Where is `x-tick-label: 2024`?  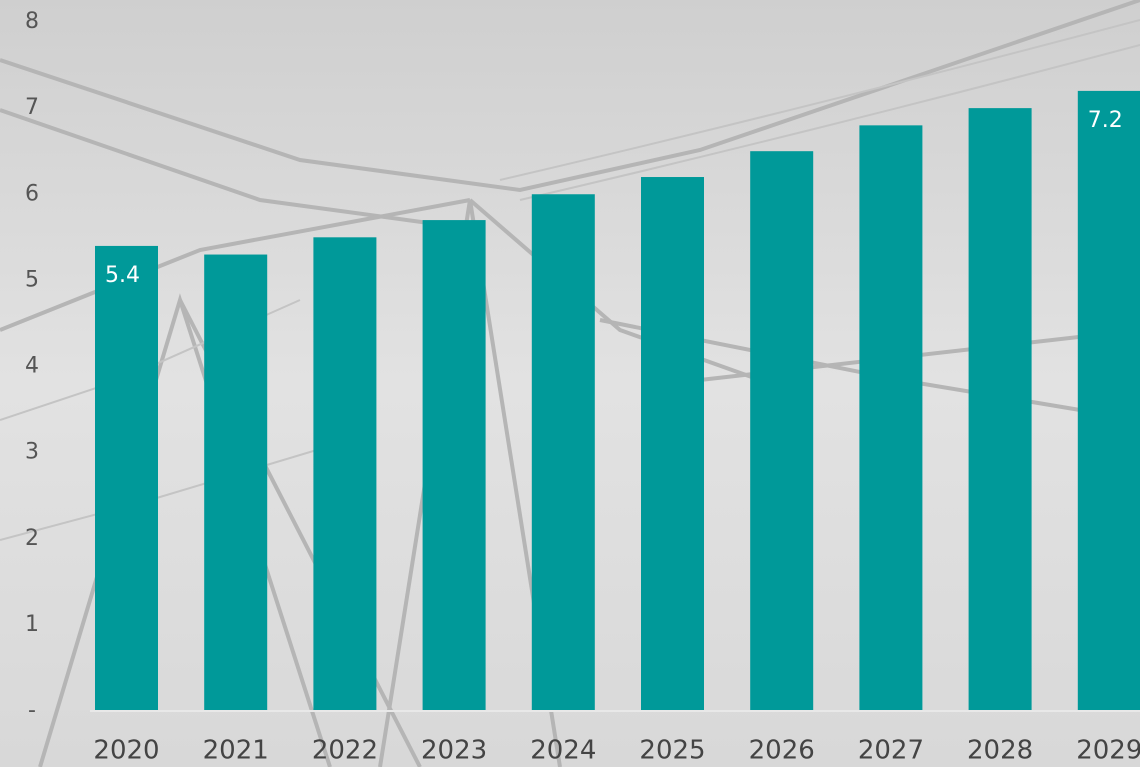 x-tick-label: 2024 is located at coordinates (563, 751).